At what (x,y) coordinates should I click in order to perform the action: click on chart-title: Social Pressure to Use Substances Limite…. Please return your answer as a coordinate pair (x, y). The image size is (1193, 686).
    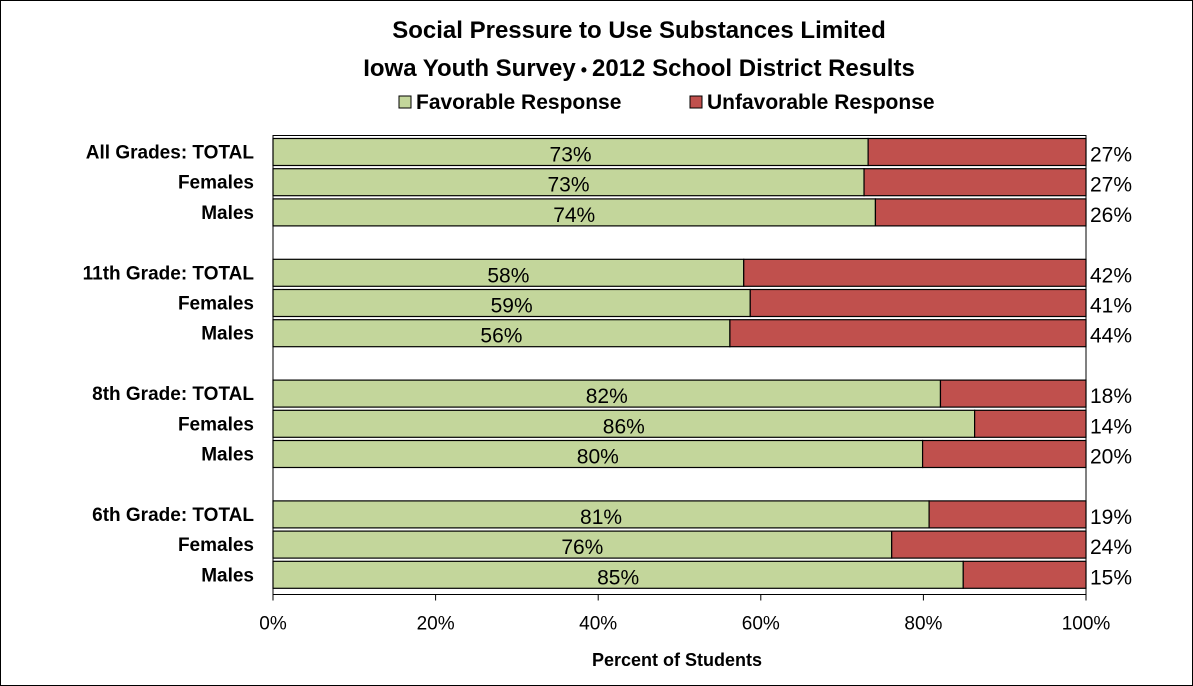
    Looking at the image, I should click on (639, 30).